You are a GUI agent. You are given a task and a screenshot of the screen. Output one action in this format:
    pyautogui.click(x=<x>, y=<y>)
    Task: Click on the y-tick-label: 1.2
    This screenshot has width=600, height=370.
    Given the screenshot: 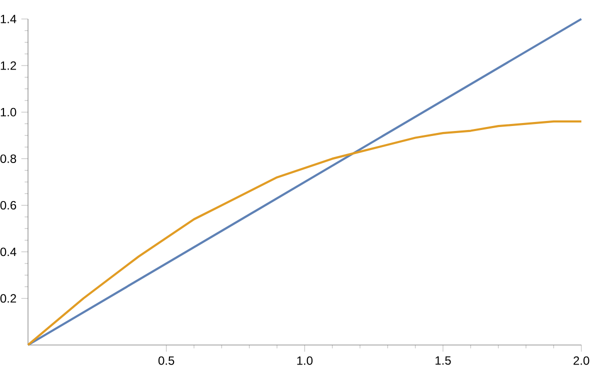 What is the action you would take?
    pyautogui.click(x=8, y=65)
    